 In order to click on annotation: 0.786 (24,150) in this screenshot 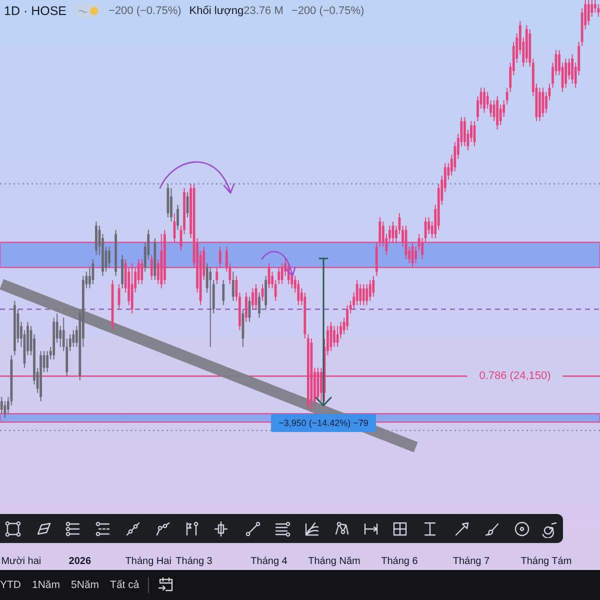, I will do `click(515, 376)`.